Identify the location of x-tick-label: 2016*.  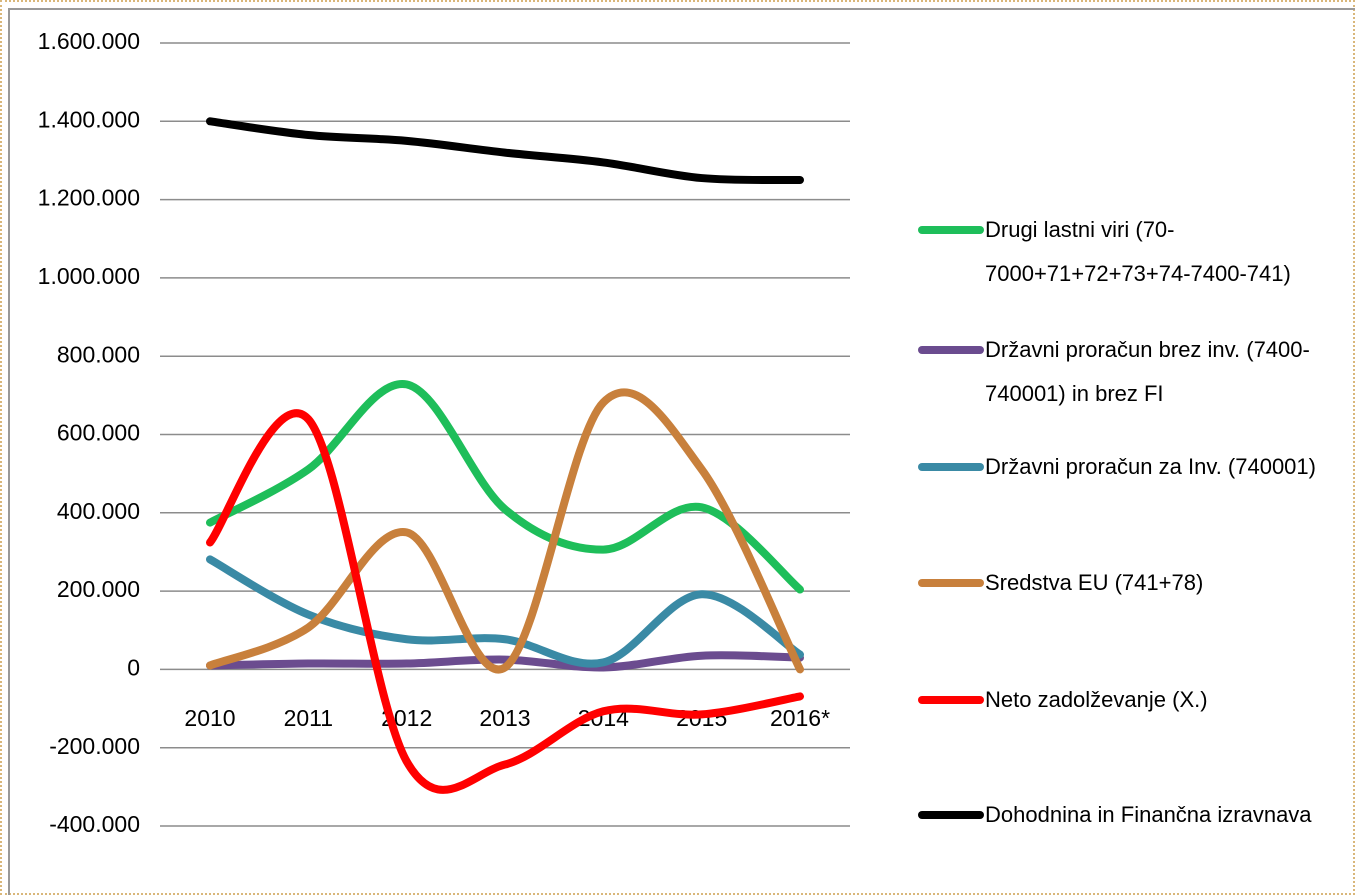
(800, 718).